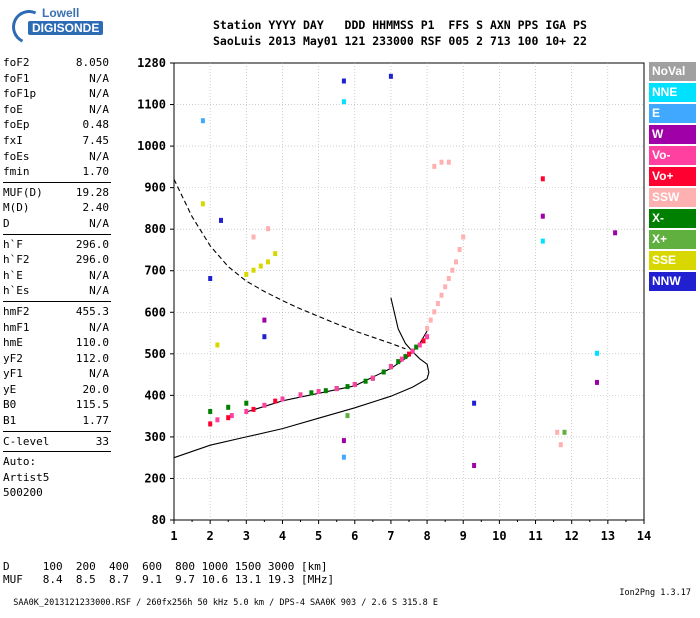 The image size is (700, 618). Describe the element at coordinates (151, 63) in the screenshot. I see `y-tick-label: 1280` at that location.